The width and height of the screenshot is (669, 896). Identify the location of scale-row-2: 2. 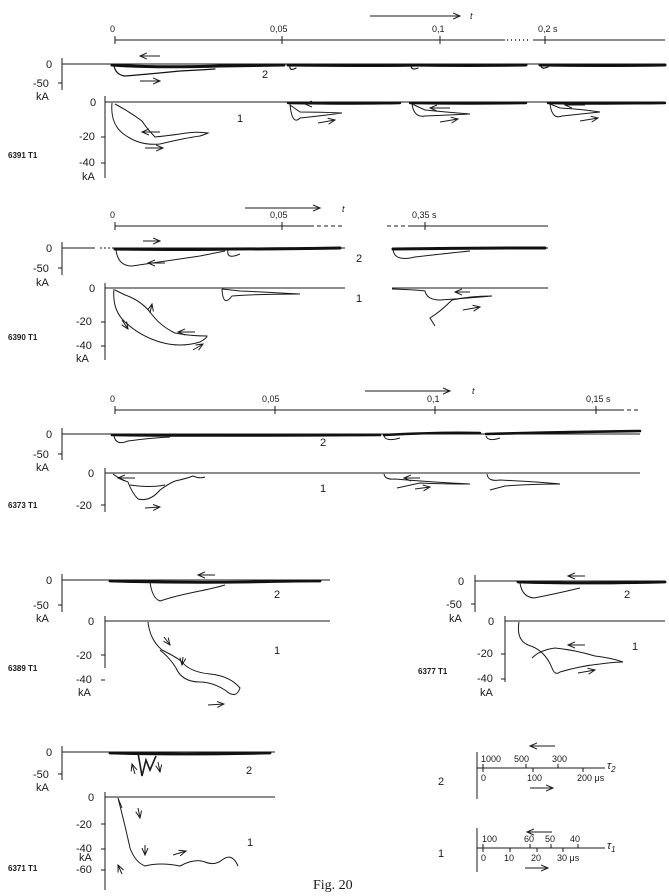
(441, 782).